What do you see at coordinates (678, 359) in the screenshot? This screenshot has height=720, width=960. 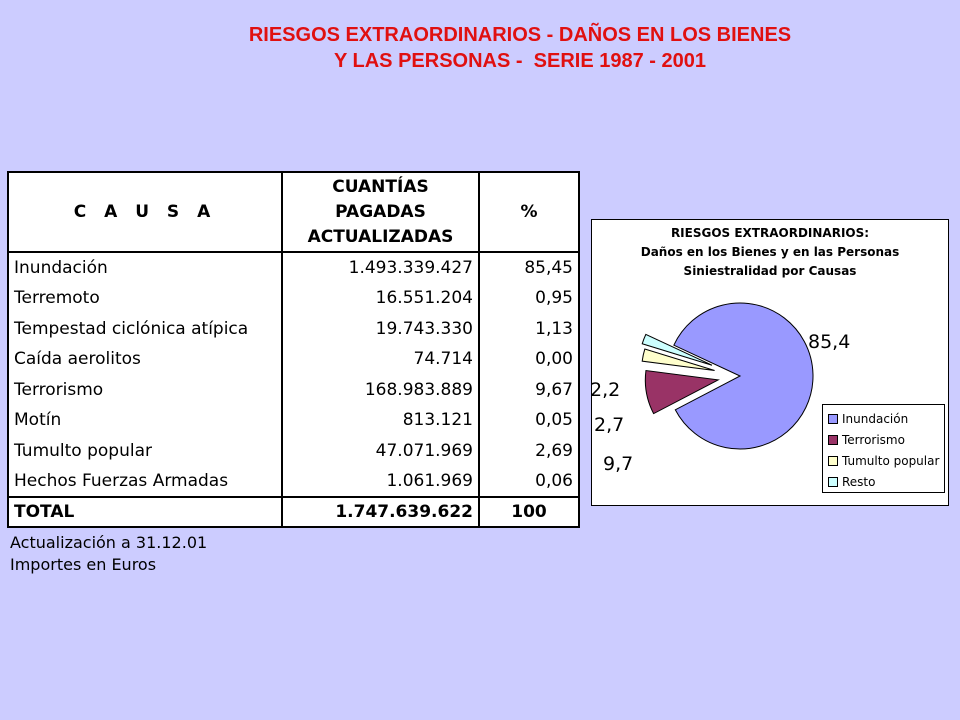 I see `pie-slice-tumulto-popular` at bounding box center [678, 359].